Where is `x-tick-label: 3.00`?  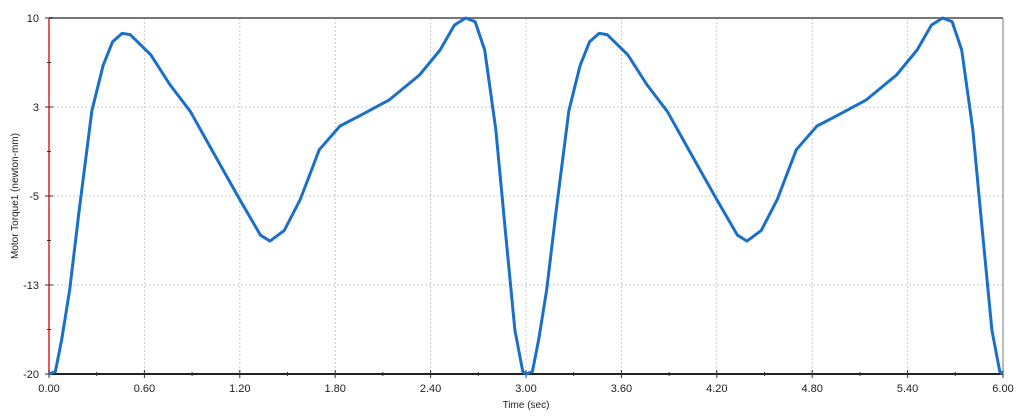
x-tick-label: 3.00 is located at coordinates (525, 389).